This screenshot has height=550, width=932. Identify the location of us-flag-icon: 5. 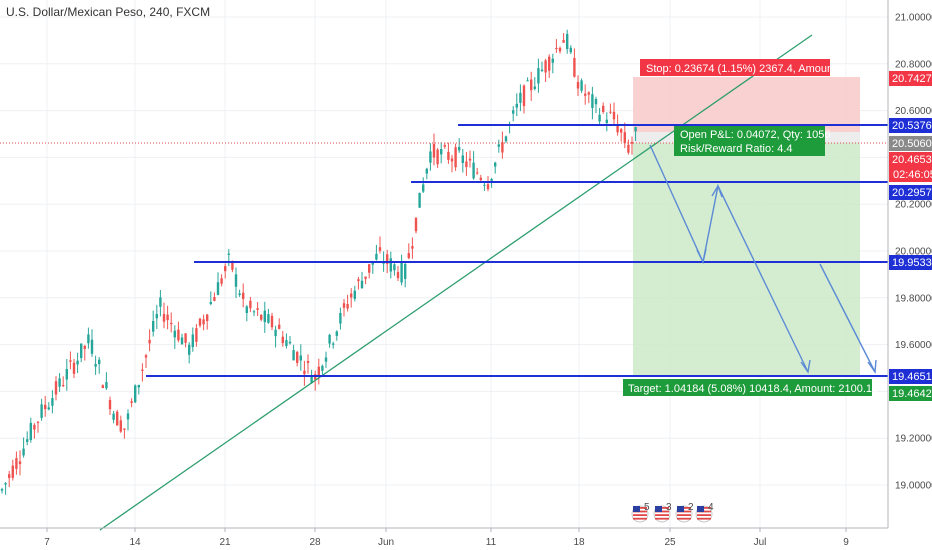
(640, 512).